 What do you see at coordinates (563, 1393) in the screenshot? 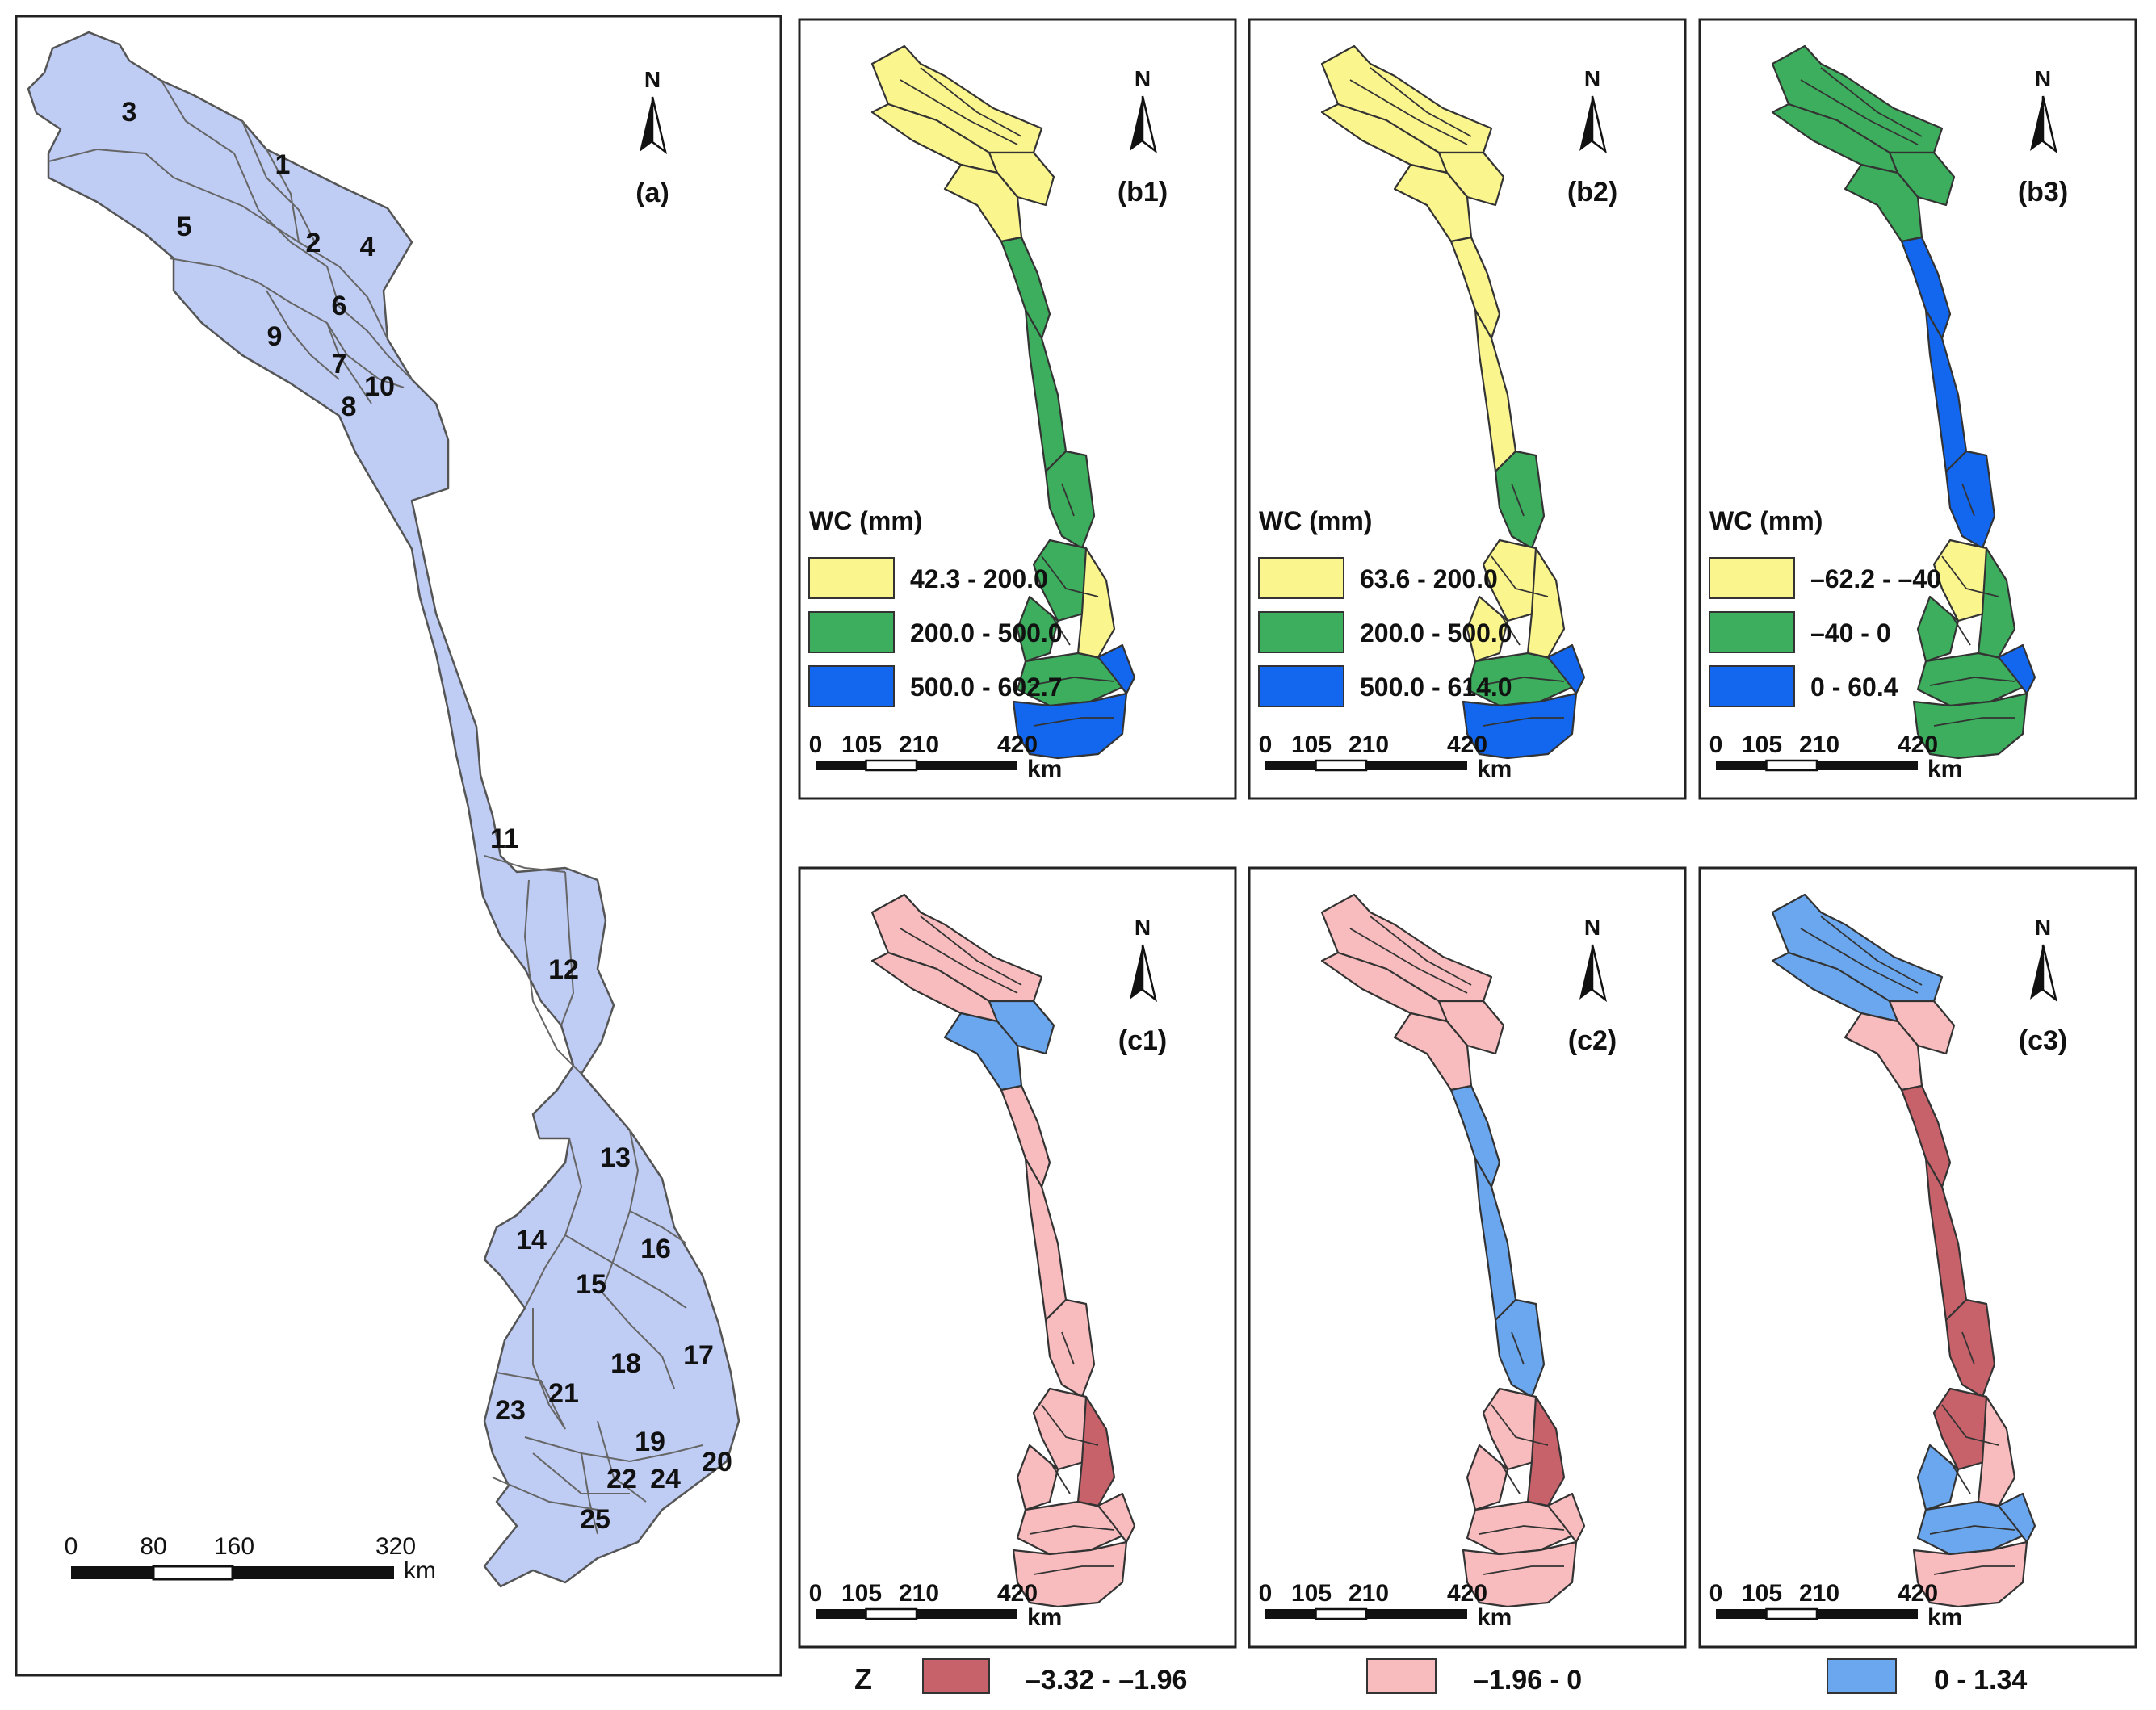
I see `subbasin-label: 21` at bounding box center [563, 1393].